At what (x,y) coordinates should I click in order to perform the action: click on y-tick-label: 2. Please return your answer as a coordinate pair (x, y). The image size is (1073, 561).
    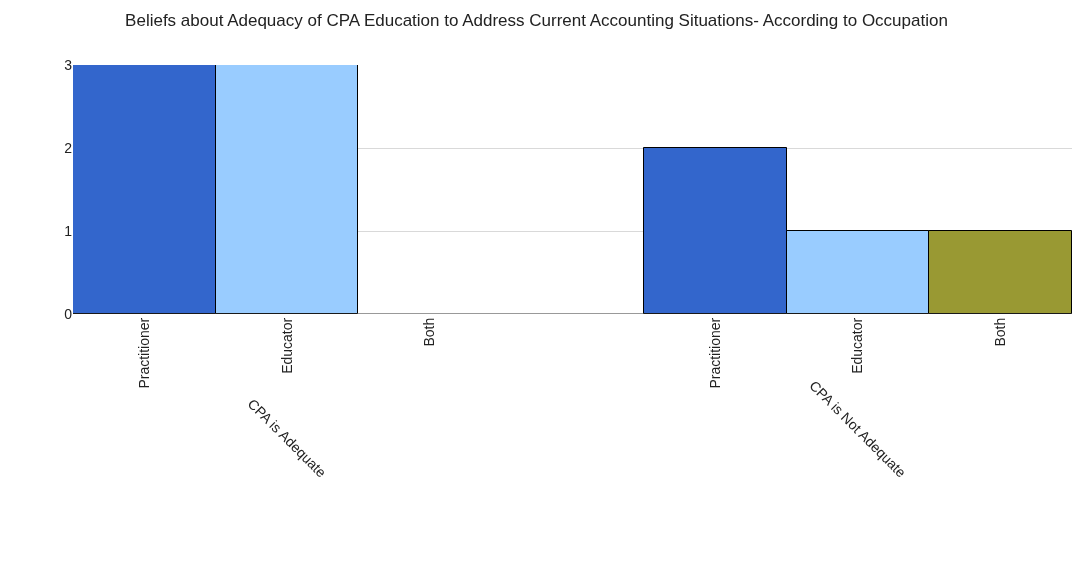
    Looking at the image, I should click on (68, 147).